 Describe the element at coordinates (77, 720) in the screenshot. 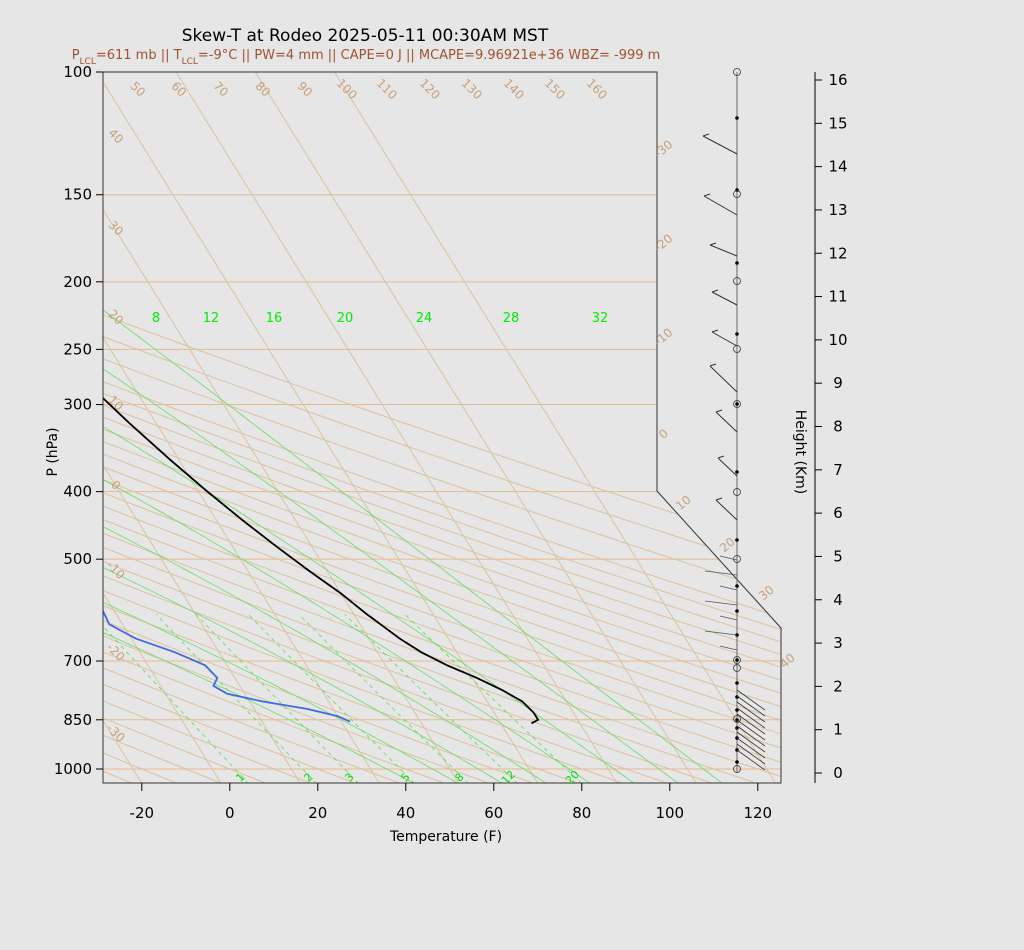

I see `pressure-tick-label: 850` at that location.